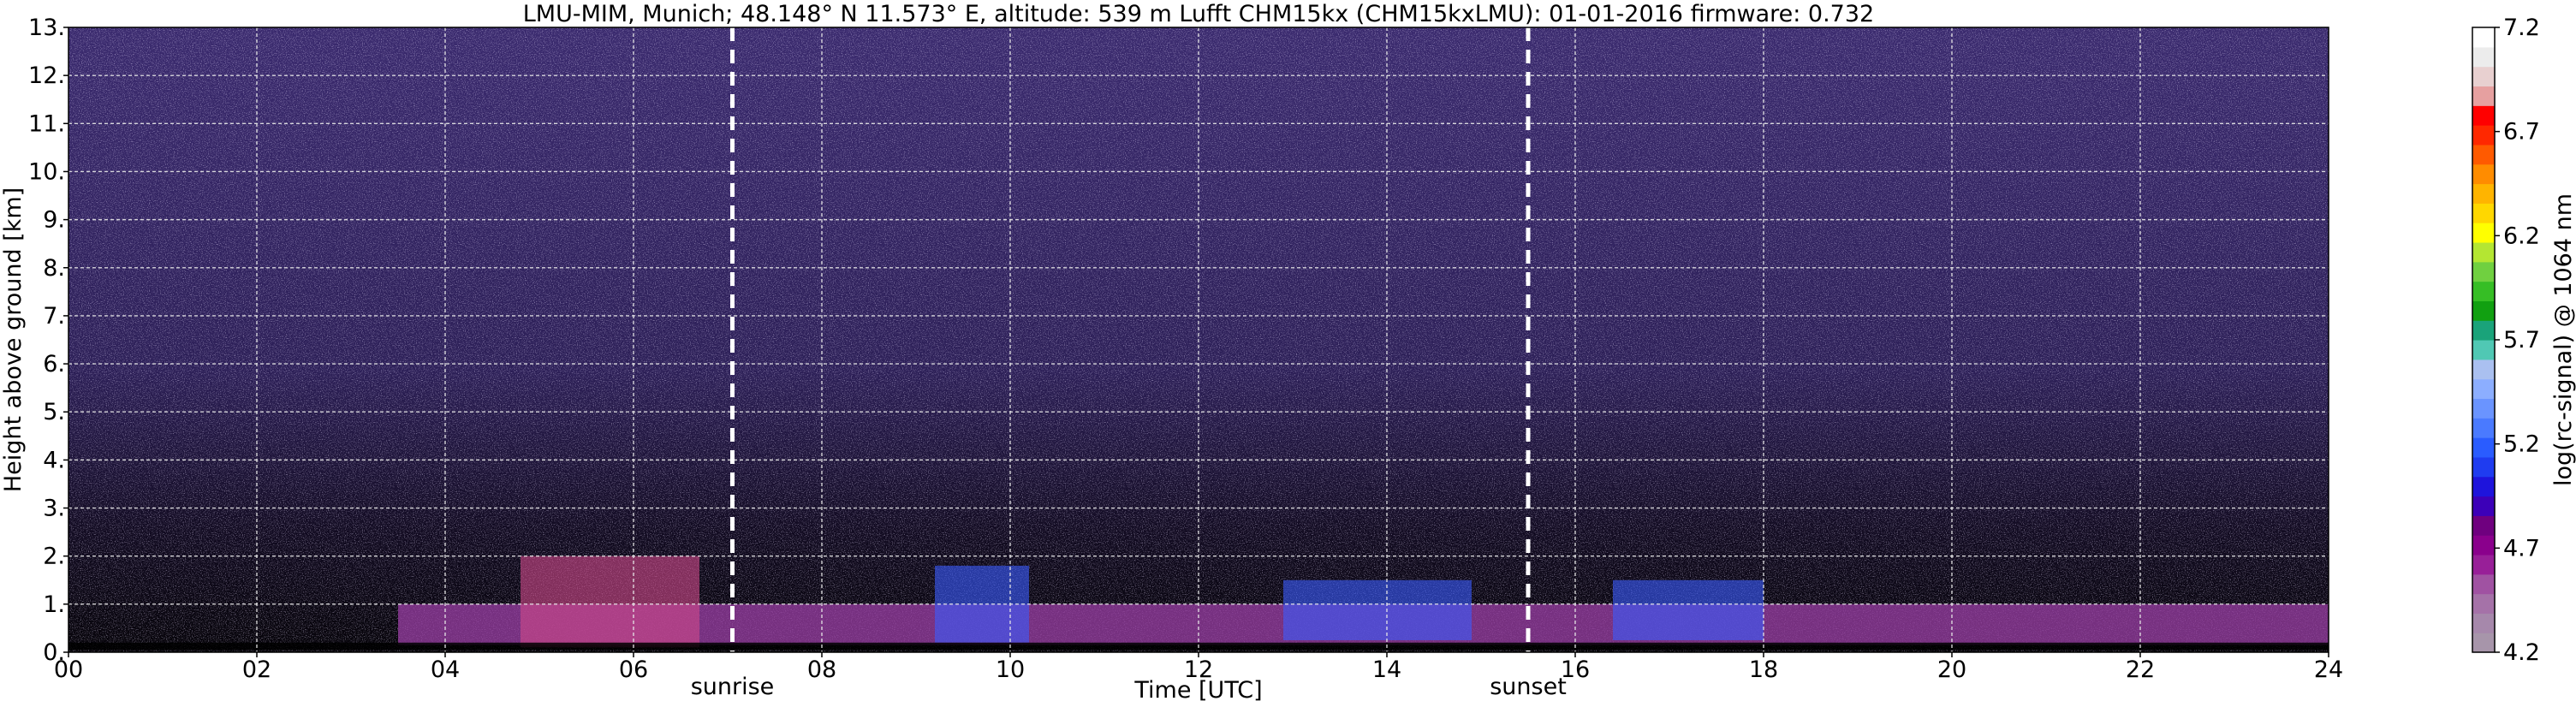 This screenshot has width=2576, height=707. I want to click on x-tick-label: 24, so click(2328, 669).